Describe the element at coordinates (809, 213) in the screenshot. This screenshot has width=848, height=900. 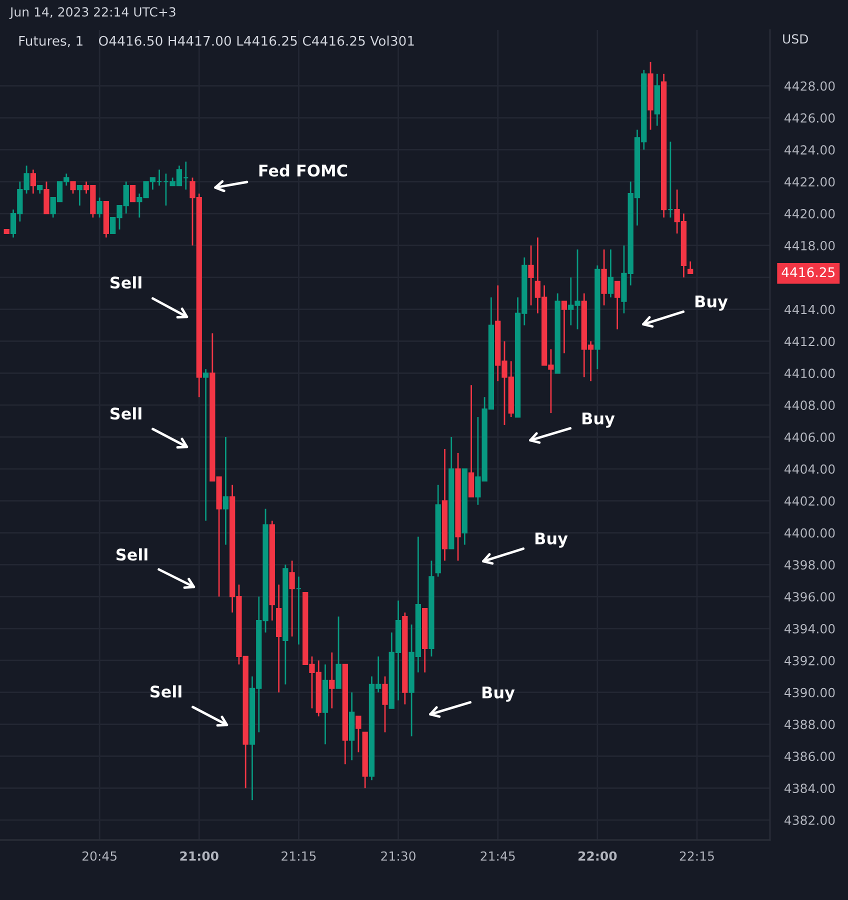
I see `y-tick-label: 4420.00` at that location.